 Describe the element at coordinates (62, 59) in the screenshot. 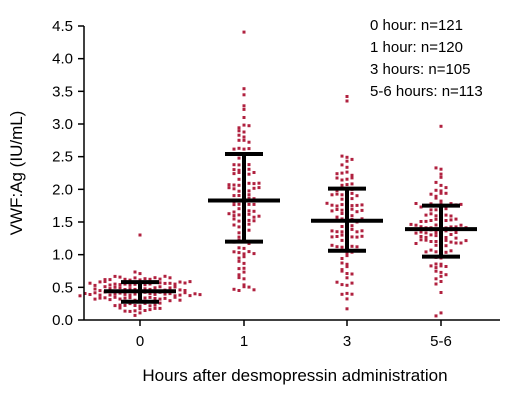

I see `y-tick-label: 4.0` at that location.